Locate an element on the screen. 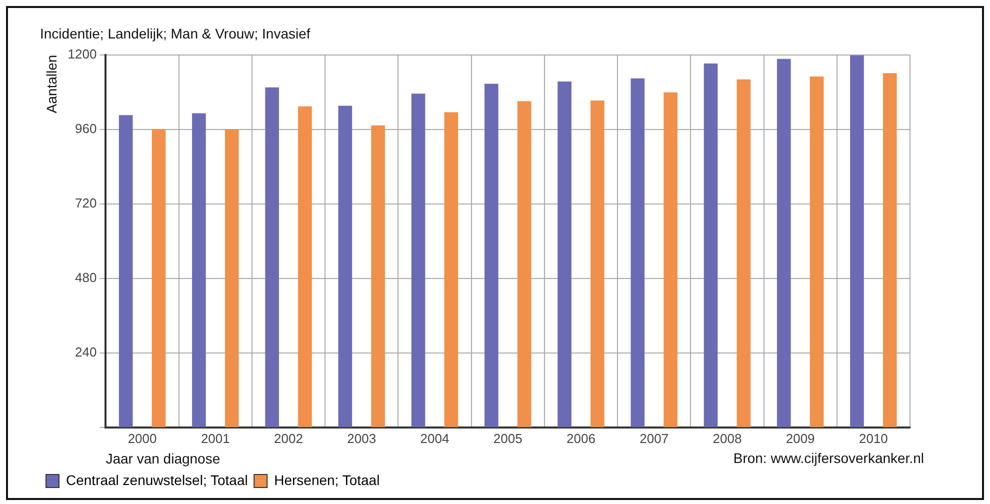 The height and width of the screenshot is (504, 990). x-tick-label: 2004 is located at coordinates (435, 438).